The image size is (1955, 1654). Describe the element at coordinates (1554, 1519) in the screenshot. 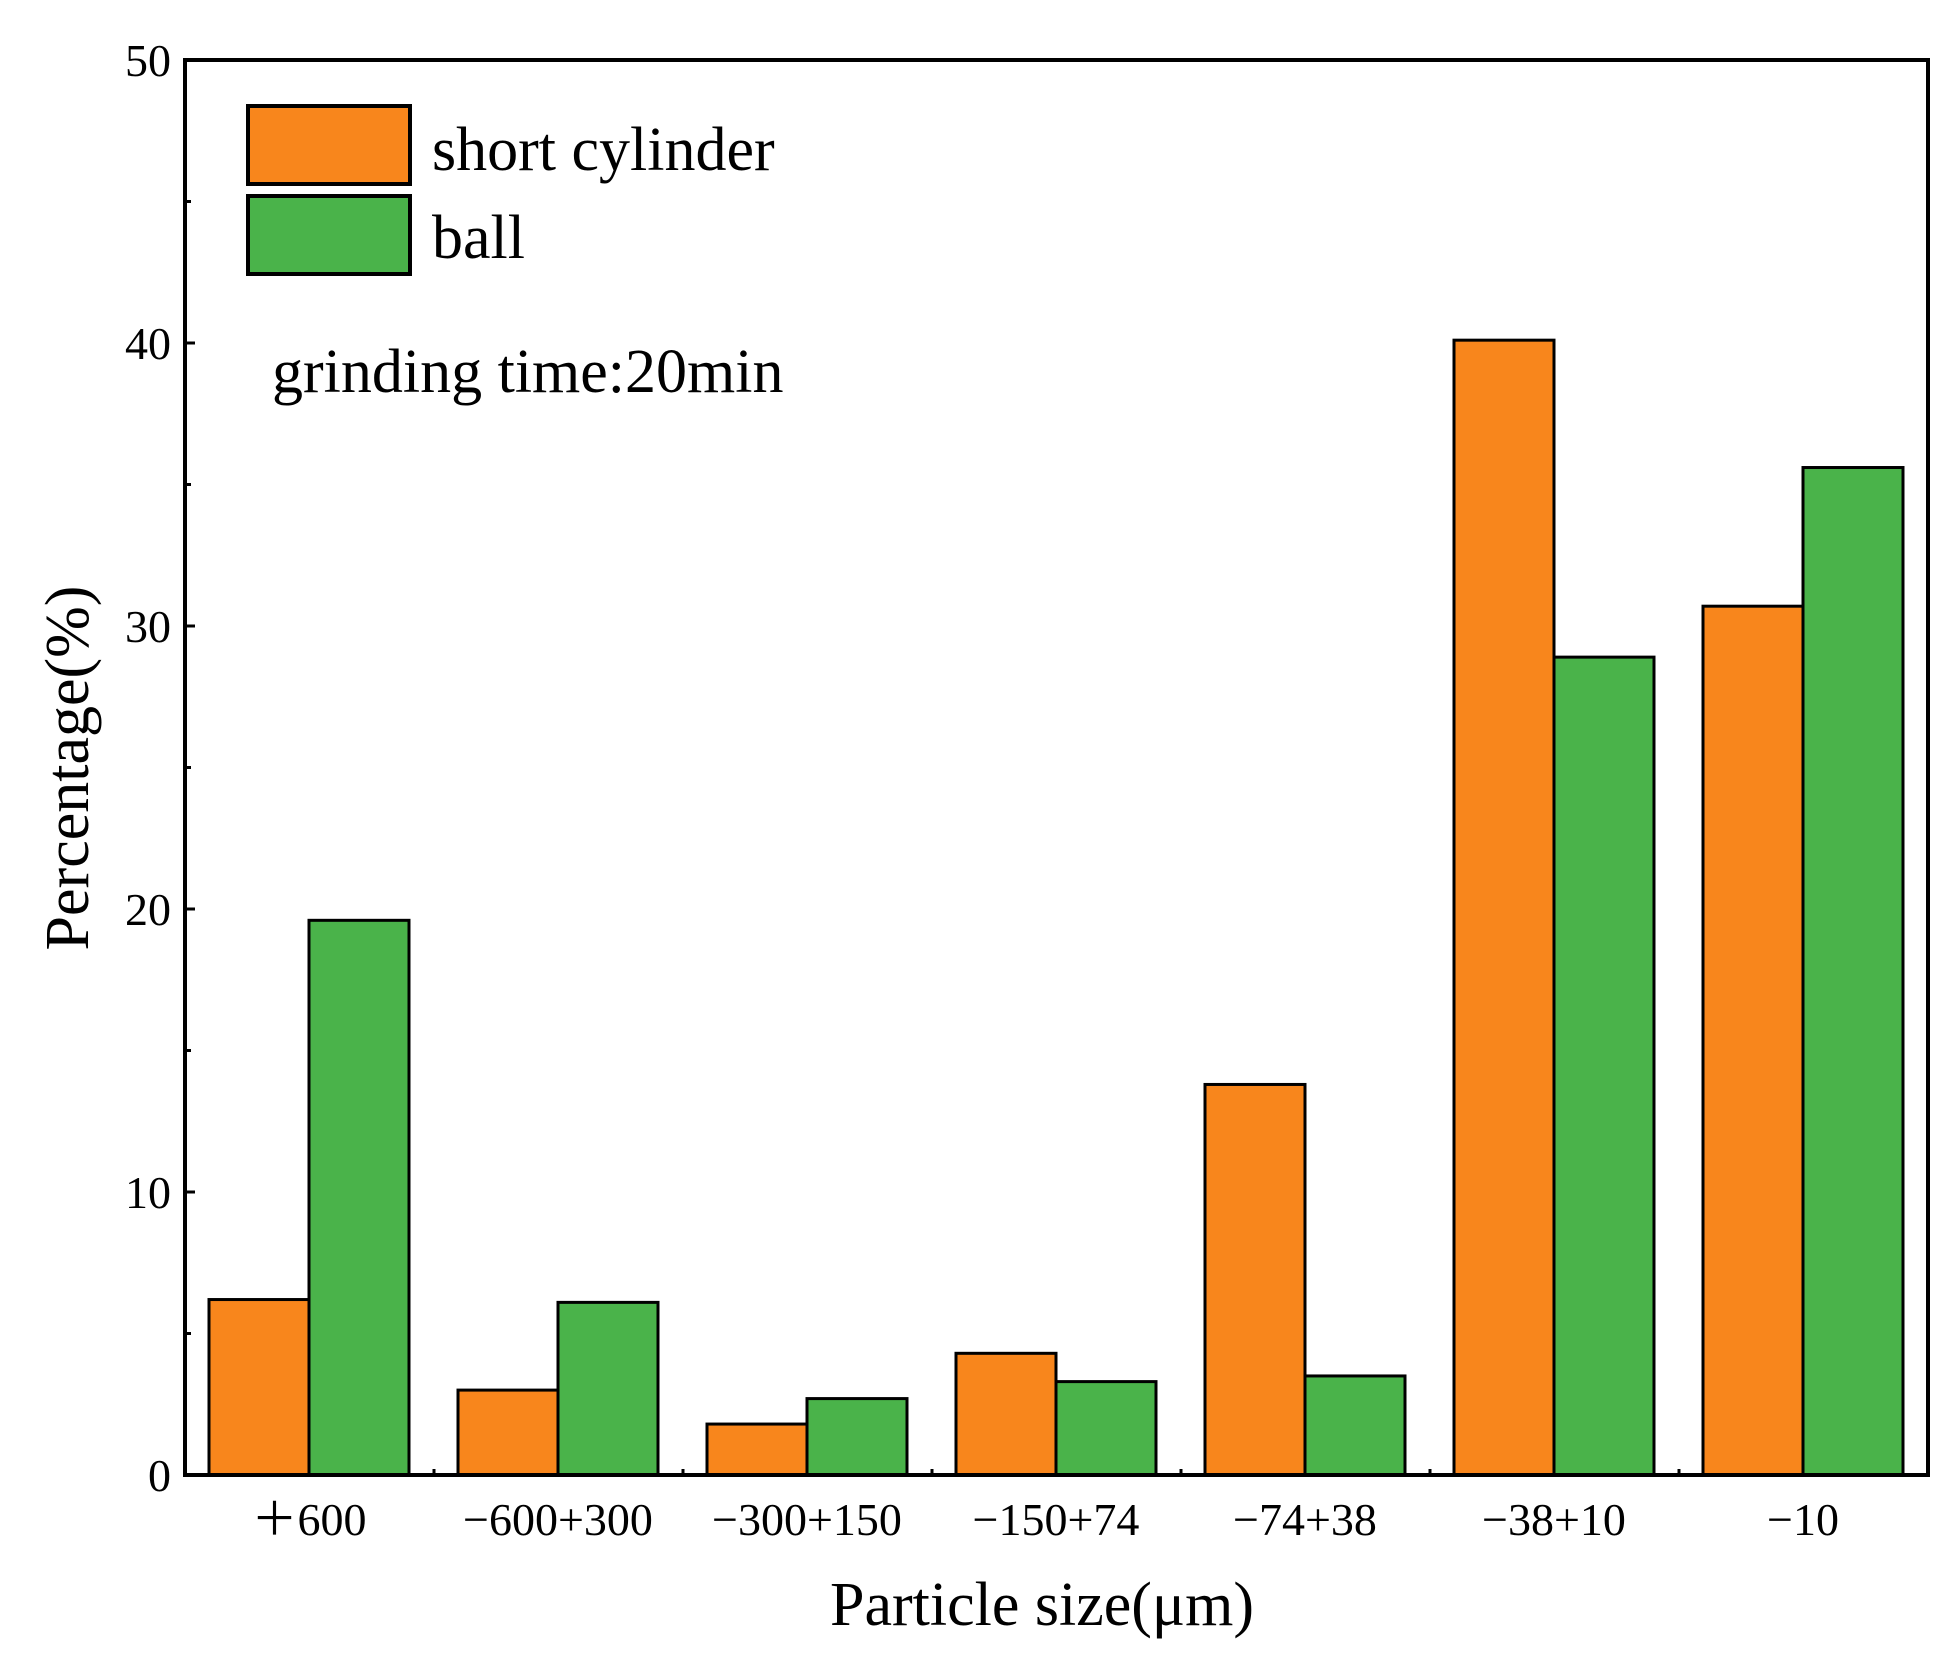

I see `x-tick-label: −38+10` at that location.